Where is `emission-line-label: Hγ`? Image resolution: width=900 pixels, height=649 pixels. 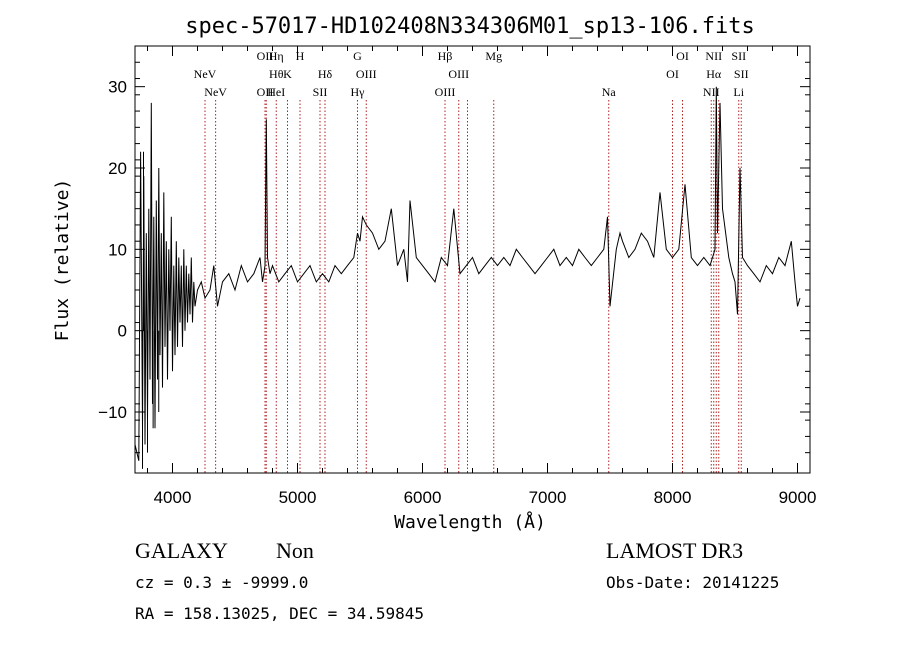 emission-line-label: Hγ is located at coordinates (358, 92).